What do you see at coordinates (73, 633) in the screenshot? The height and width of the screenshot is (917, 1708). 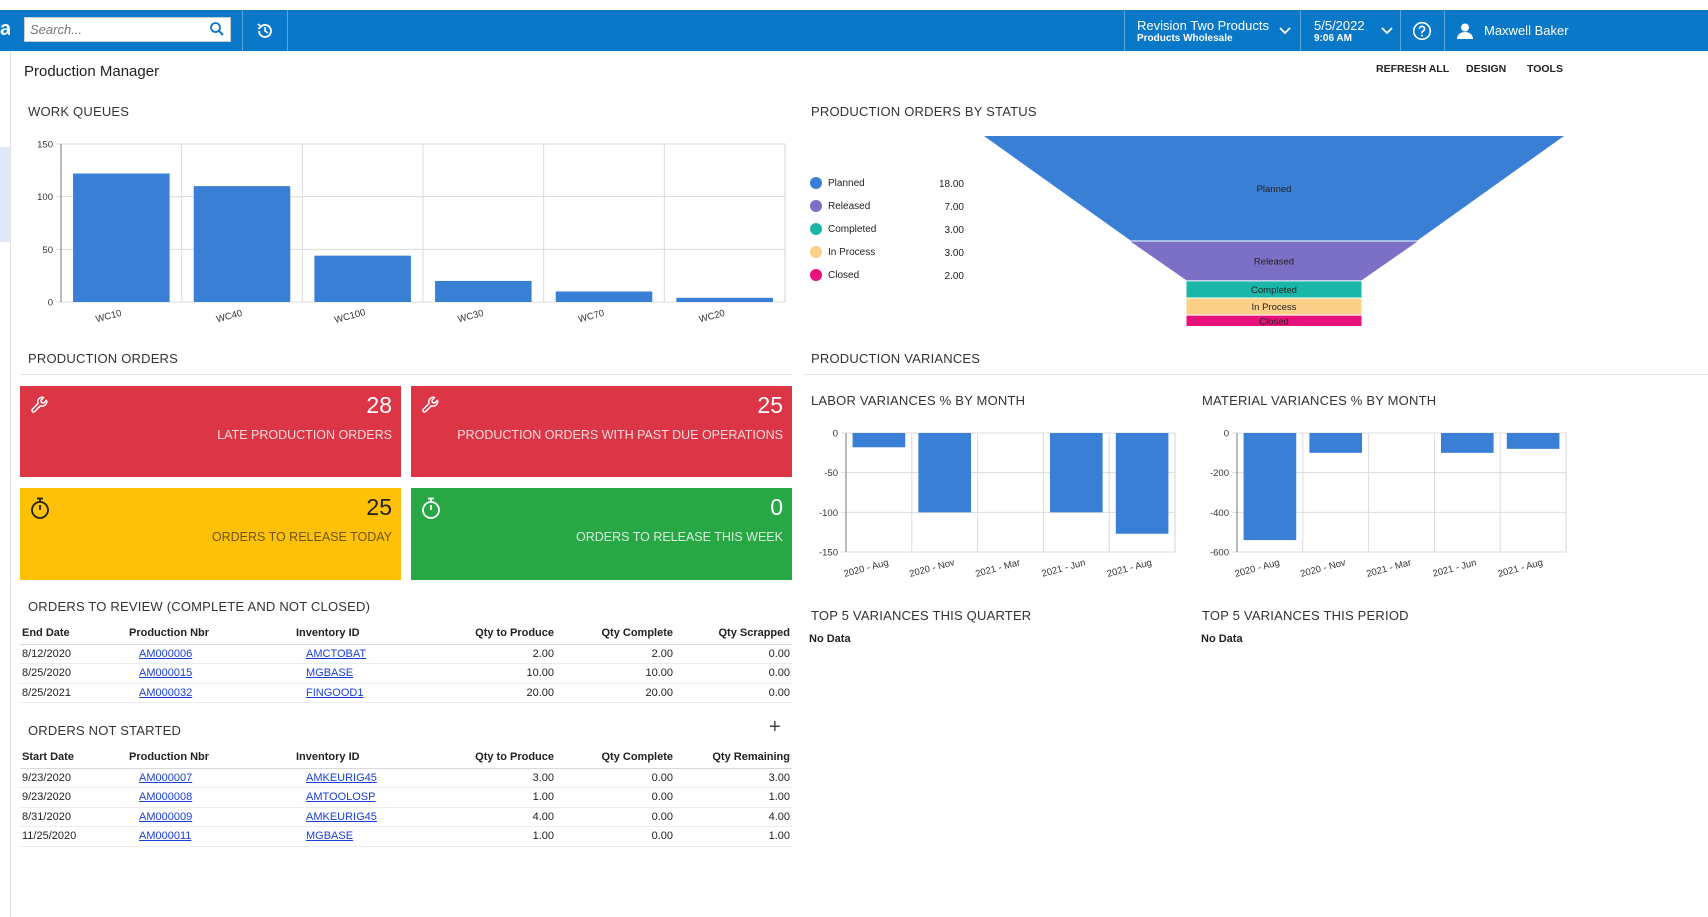 I see `col-header: End Date` at bounding box center [73, 633].